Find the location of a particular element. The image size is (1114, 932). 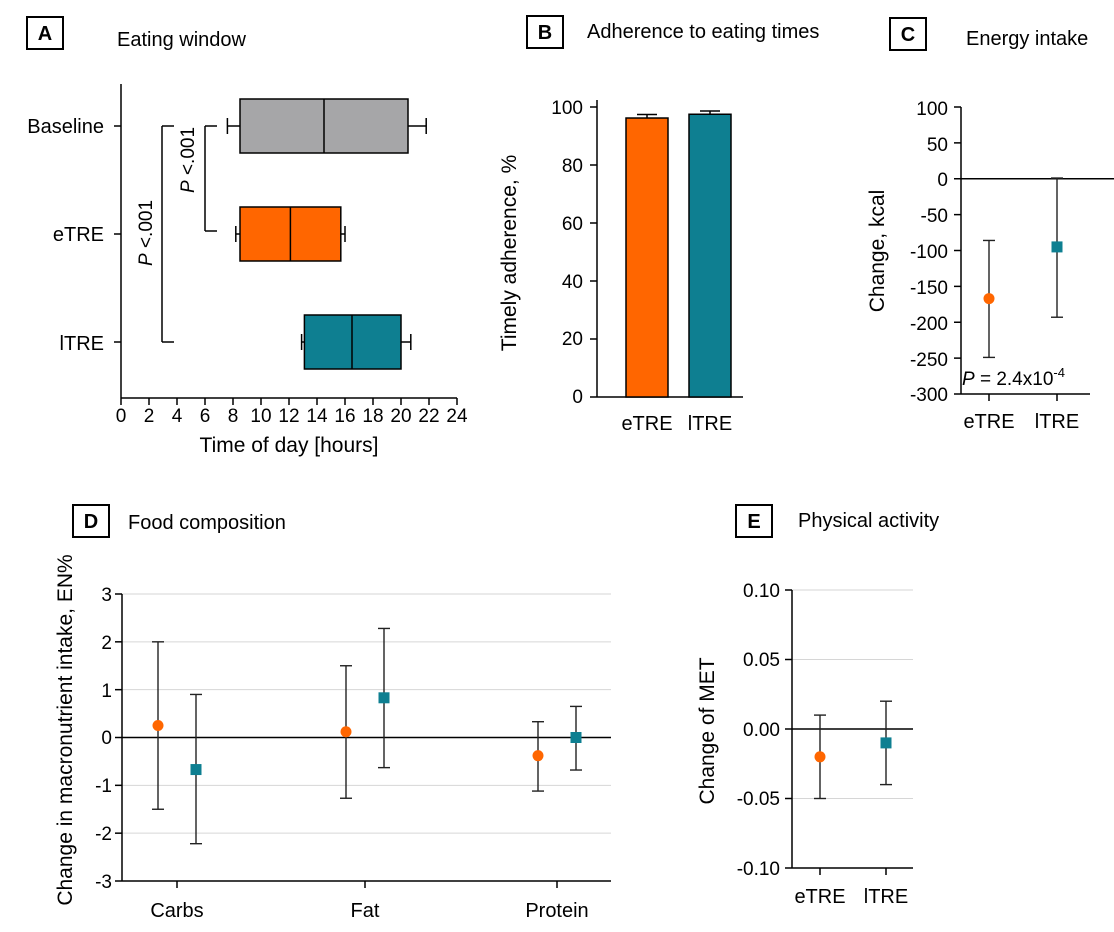

panel-c-title: Energy intake is located at coordinates (1027, 39).